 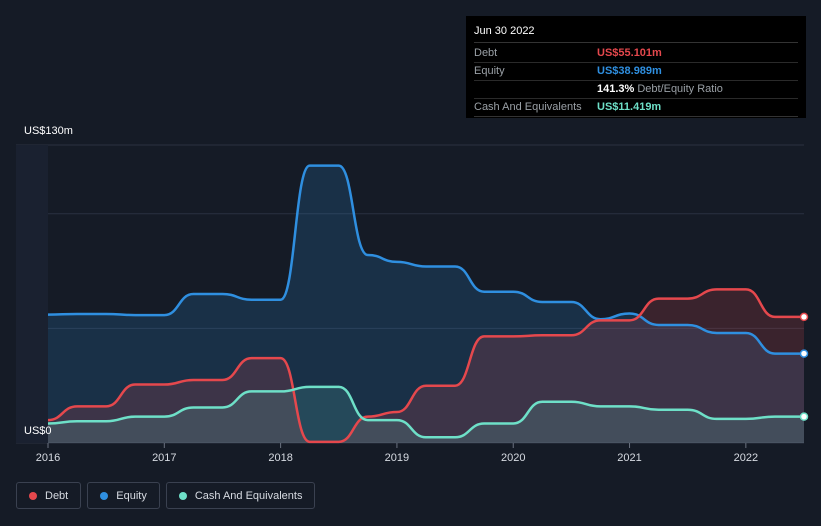 I want to click on x-tick-label: 2018, so click(x=280, y=458).